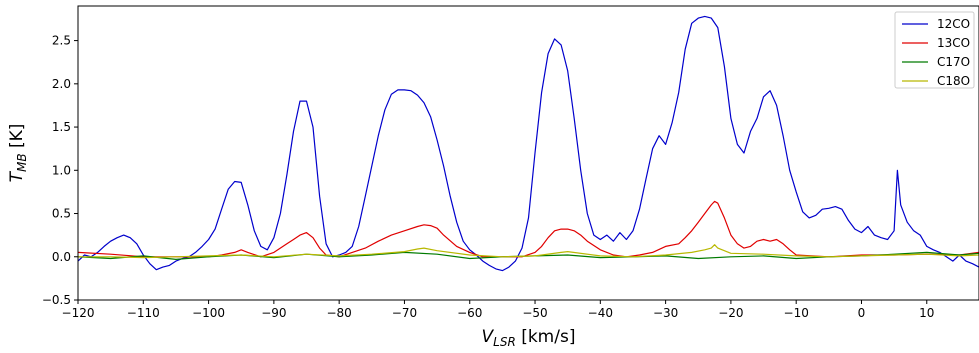 This screenshot has height=353, width=979. I want to click on x-axis-label-sub: LSR, so click(504, 342).